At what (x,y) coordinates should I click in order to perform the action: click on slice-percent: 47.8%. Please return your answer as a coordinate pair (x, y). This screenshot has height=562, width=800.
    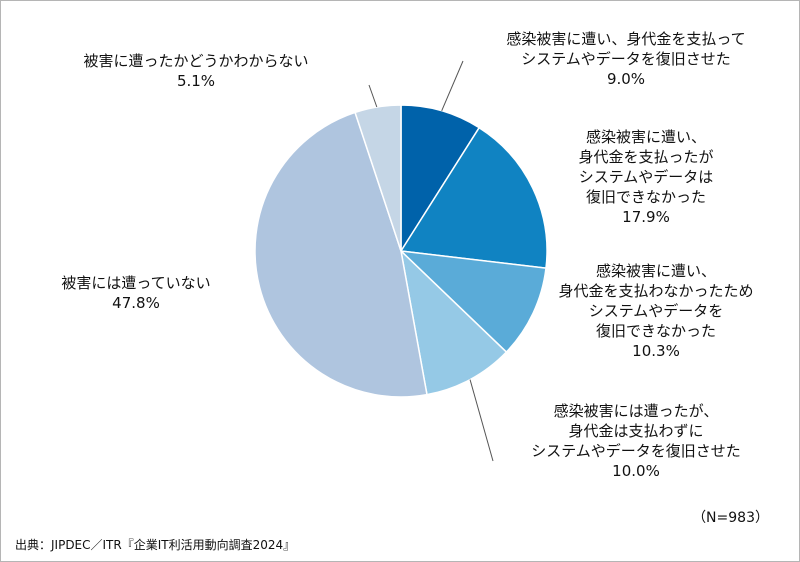
    Looking at the image, I should click on (136, 303).